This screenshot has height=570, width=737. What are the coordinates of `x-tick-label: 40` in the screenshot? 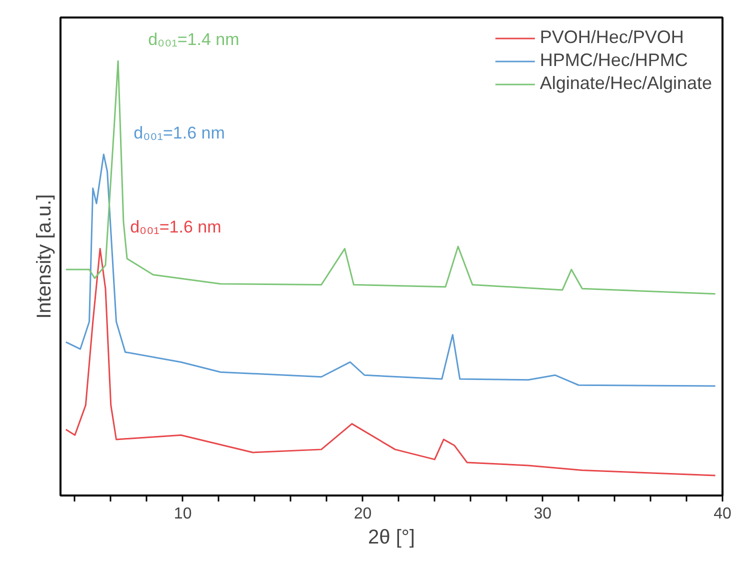 It's located at (723, 514).